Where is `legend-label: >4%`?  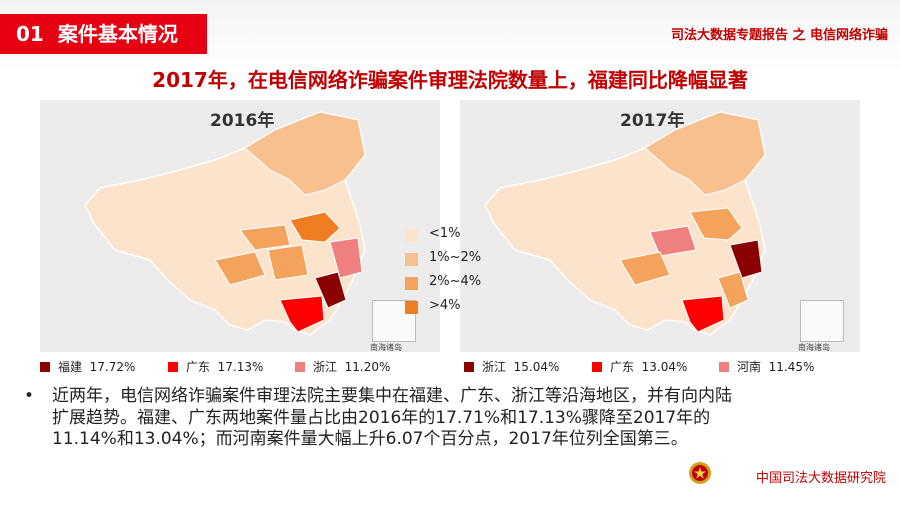
legend-label: >4% is located at coordinates (445, 305).